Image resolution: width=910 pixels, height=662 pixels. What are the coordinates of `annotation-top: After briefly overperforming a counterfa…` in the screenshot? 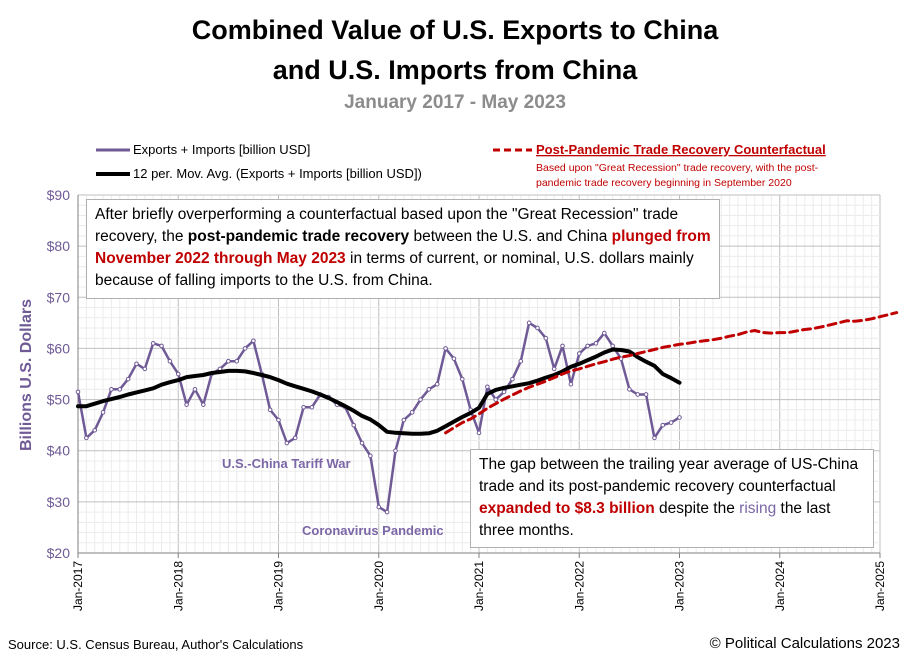 It's located at (403, 249).